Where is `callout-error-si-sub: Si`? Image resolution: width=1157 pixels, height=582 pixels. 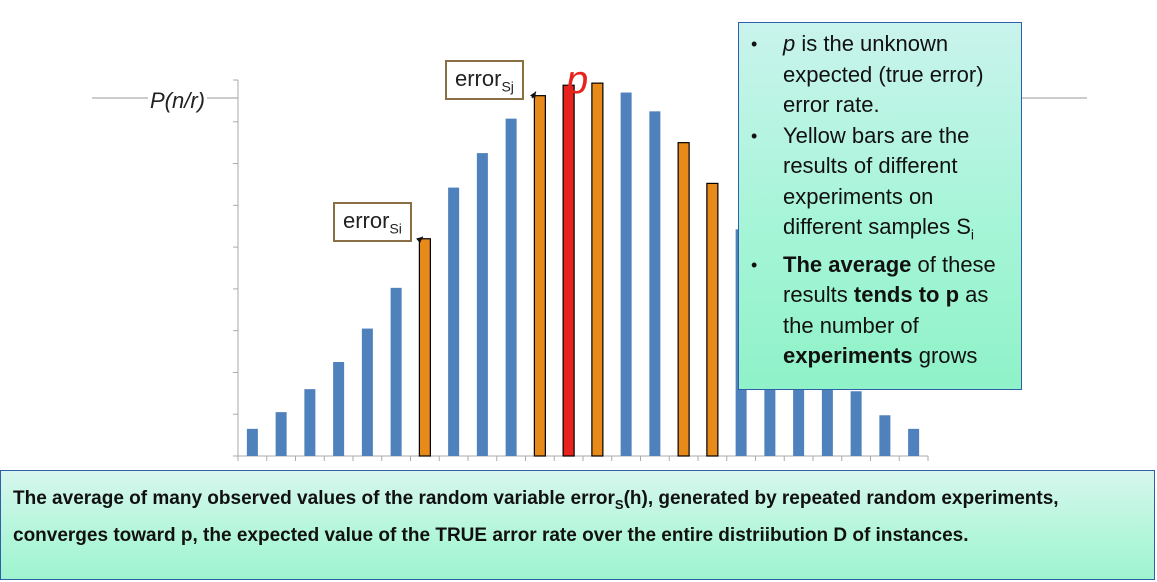 callout-error-si-sub: Si is located at coordinates (395, 228).